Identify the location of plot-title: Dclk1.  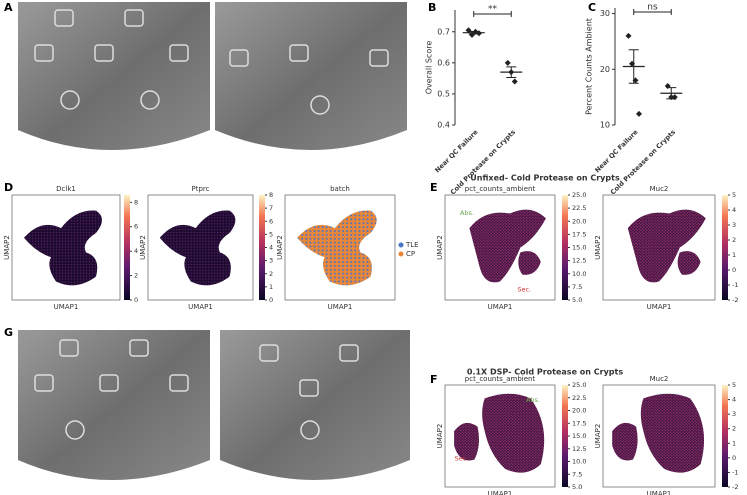
(66, 189).